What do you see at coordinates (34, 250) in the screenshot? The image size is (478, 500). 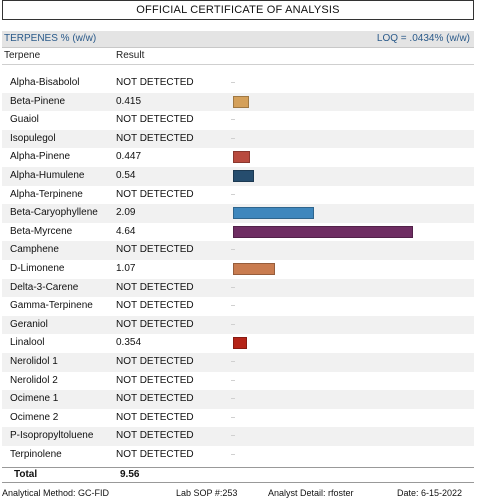 I see `terpene-name: Camphene` at bounding box center [34, 250].